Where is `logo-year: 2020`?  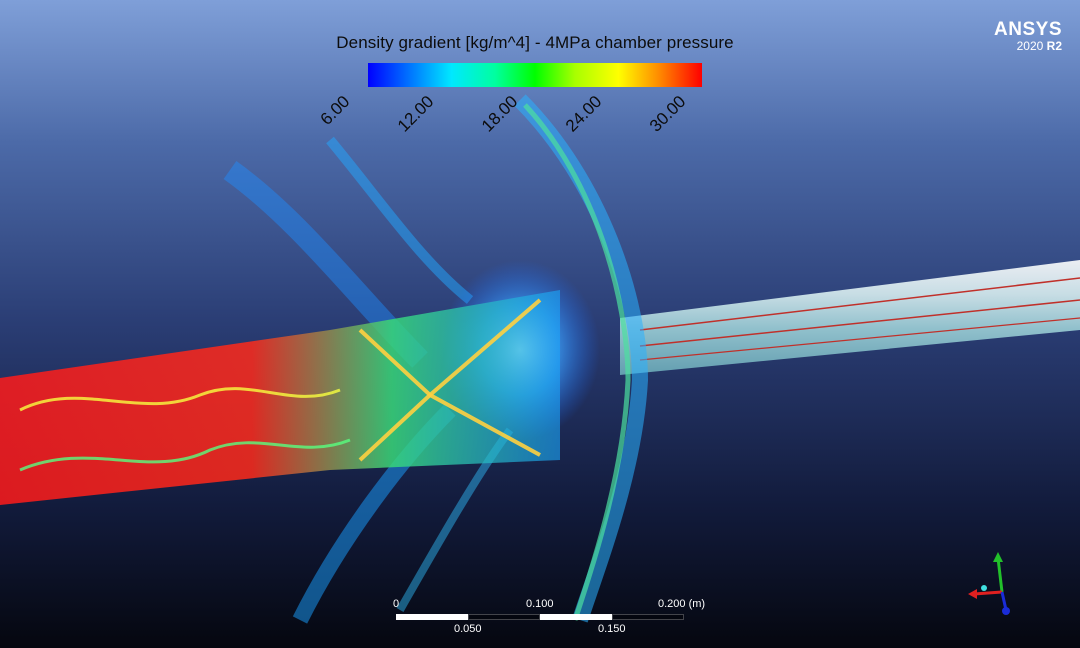
logo-year: 2020 is located at coordinates (1030, 46).